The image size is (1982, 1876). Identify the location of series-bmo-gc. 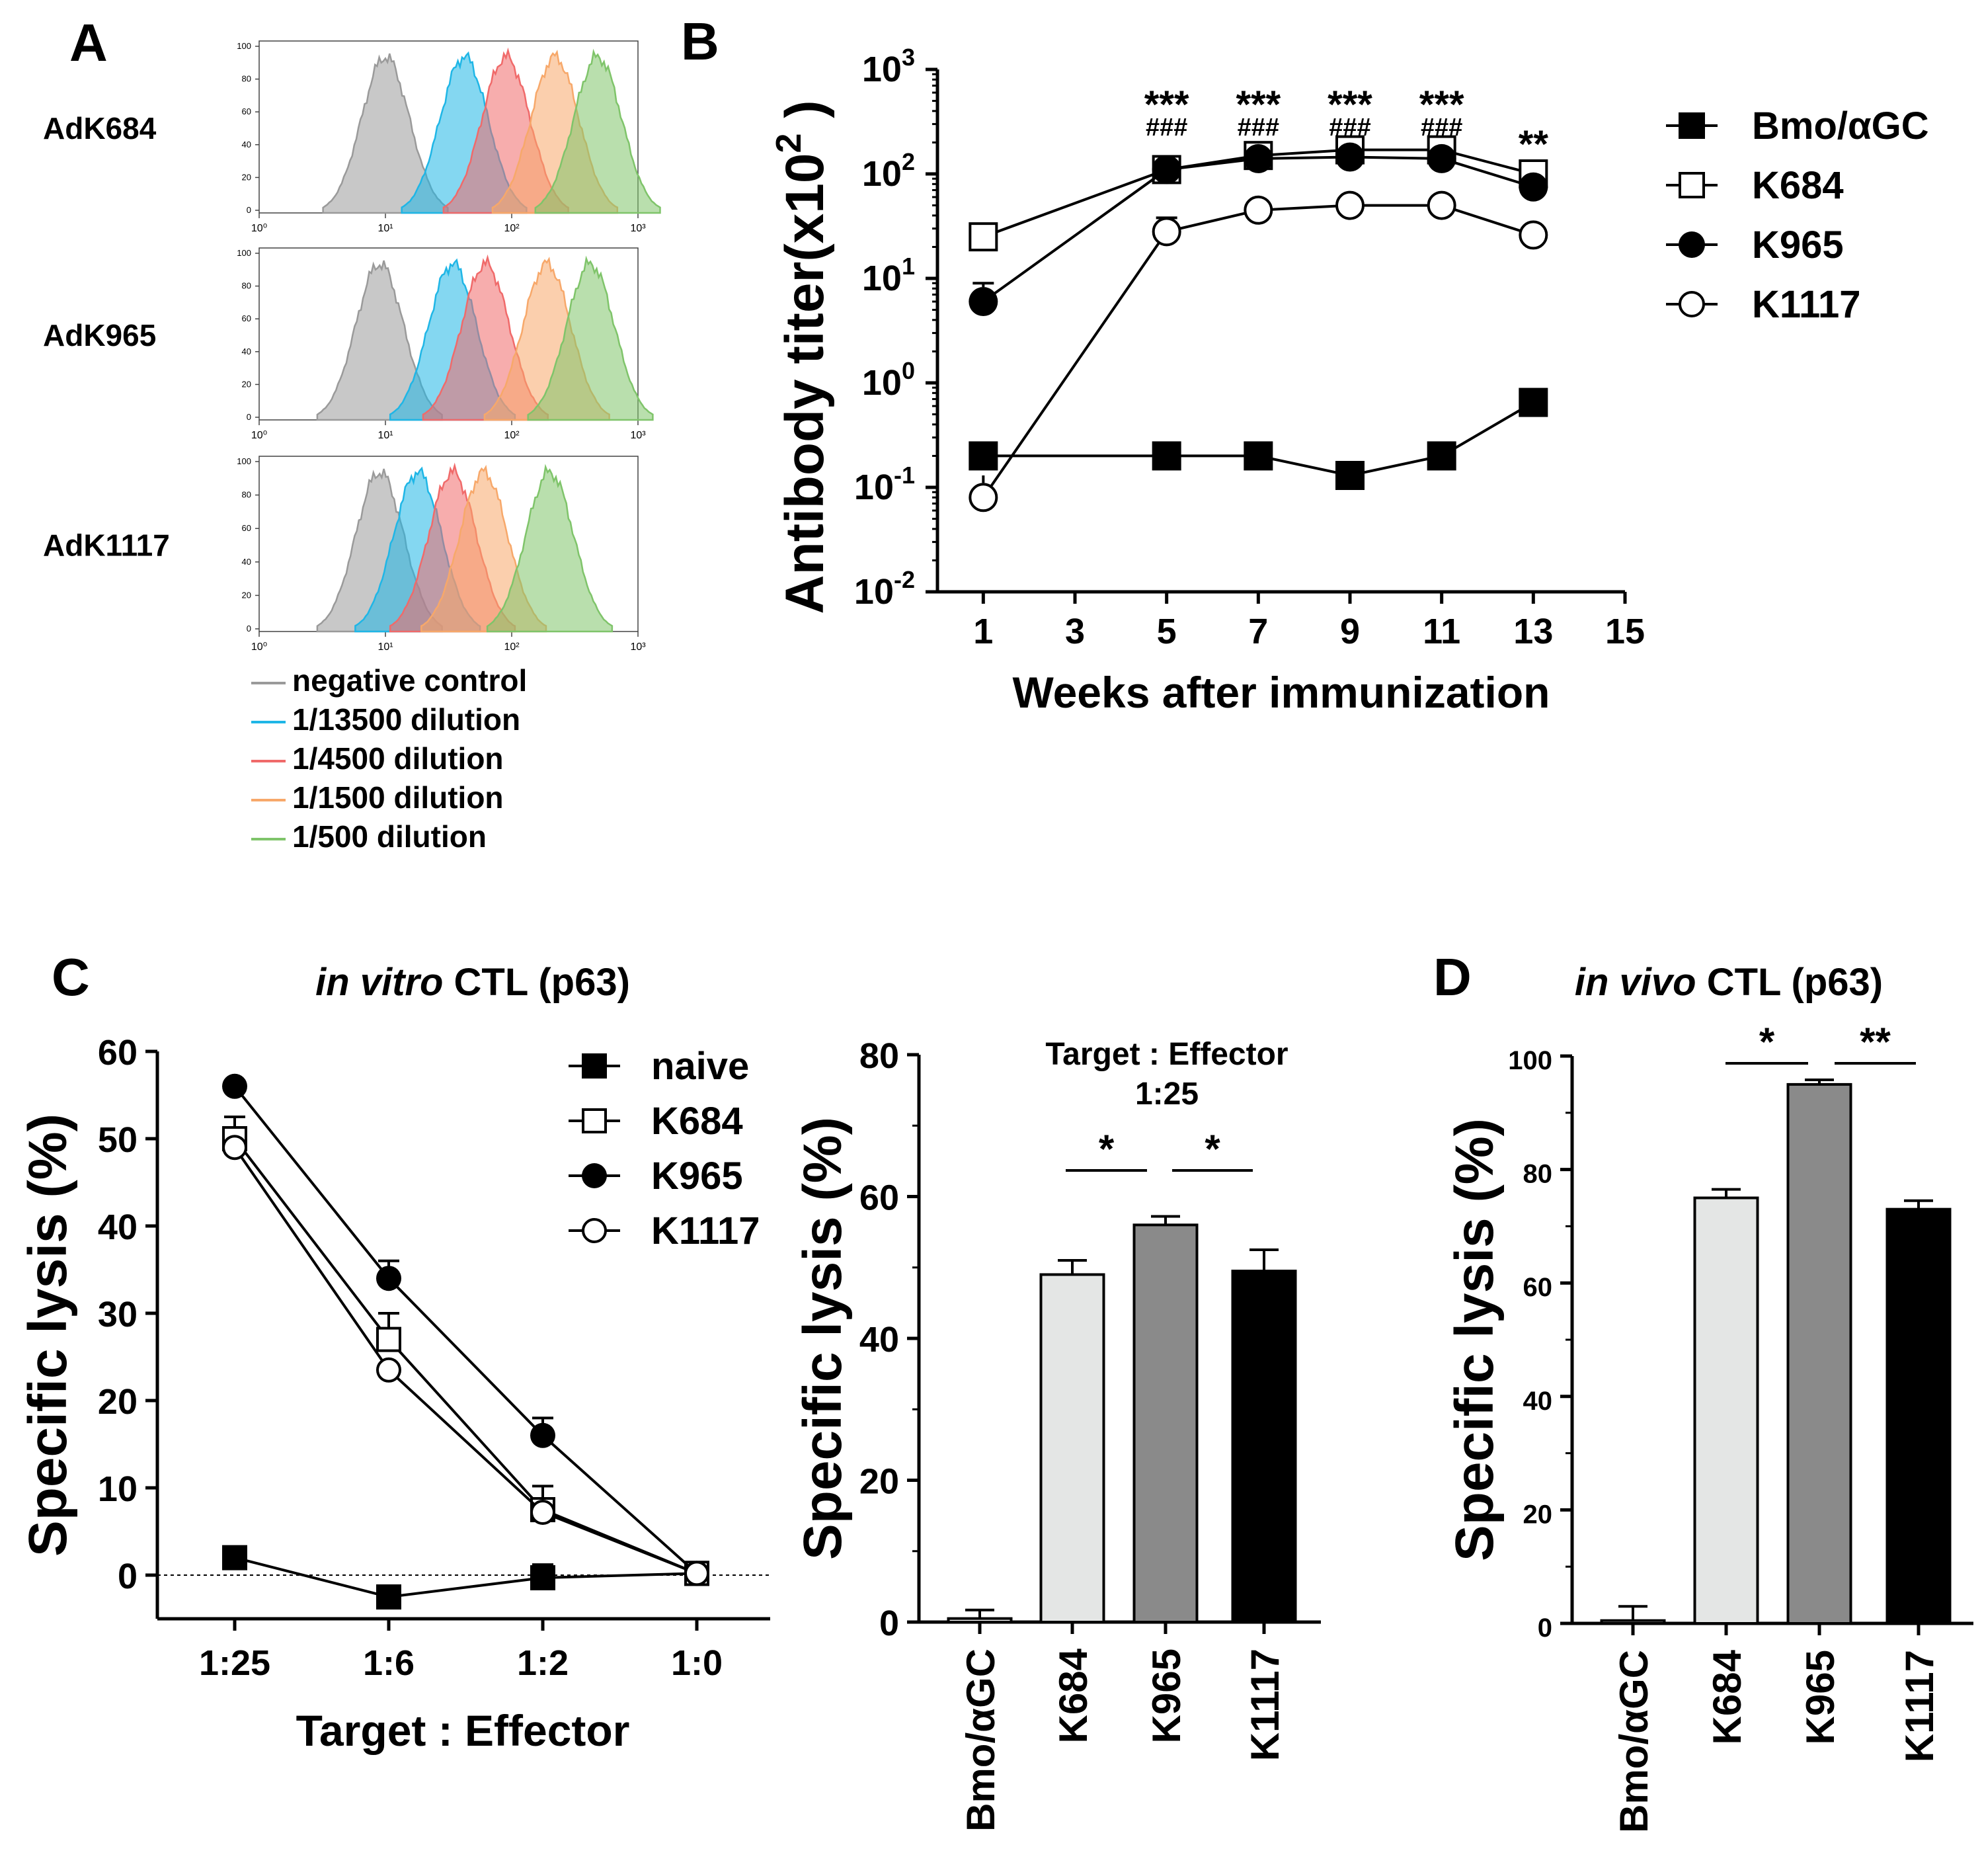
(1259, 438).